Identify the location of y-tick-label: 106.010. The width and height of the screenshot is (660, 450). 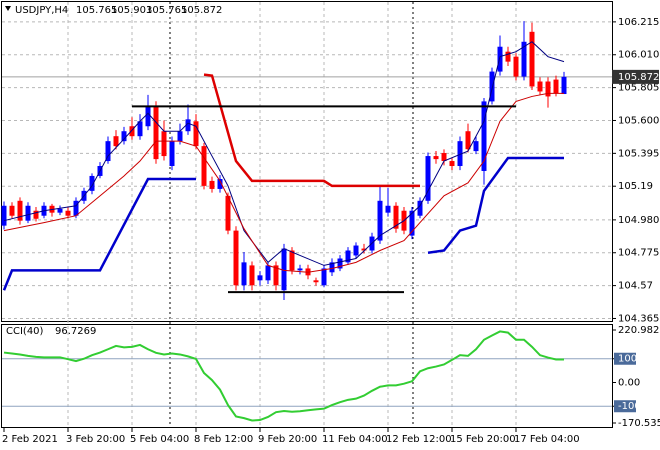
(638, 55).